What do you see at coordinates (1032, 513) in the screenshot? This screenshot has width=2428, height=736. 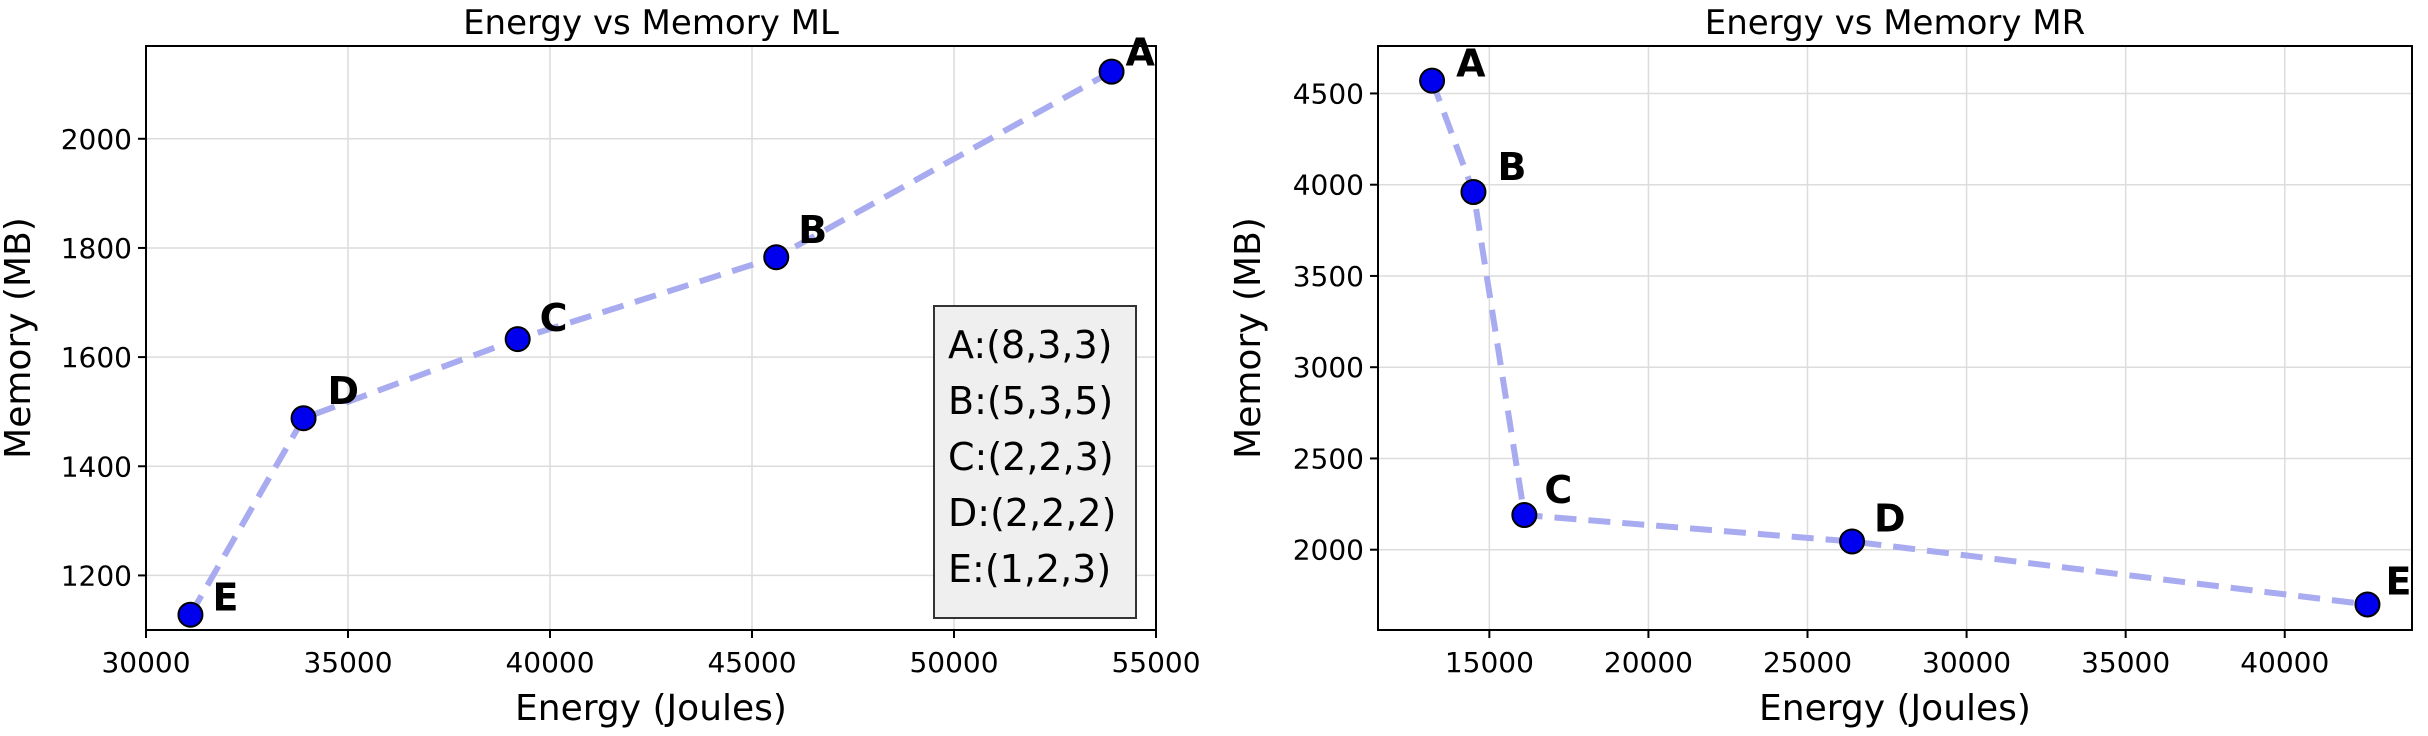 I see `legend-entry: D:(2,2,2)` at bounding box center [1032, 513].